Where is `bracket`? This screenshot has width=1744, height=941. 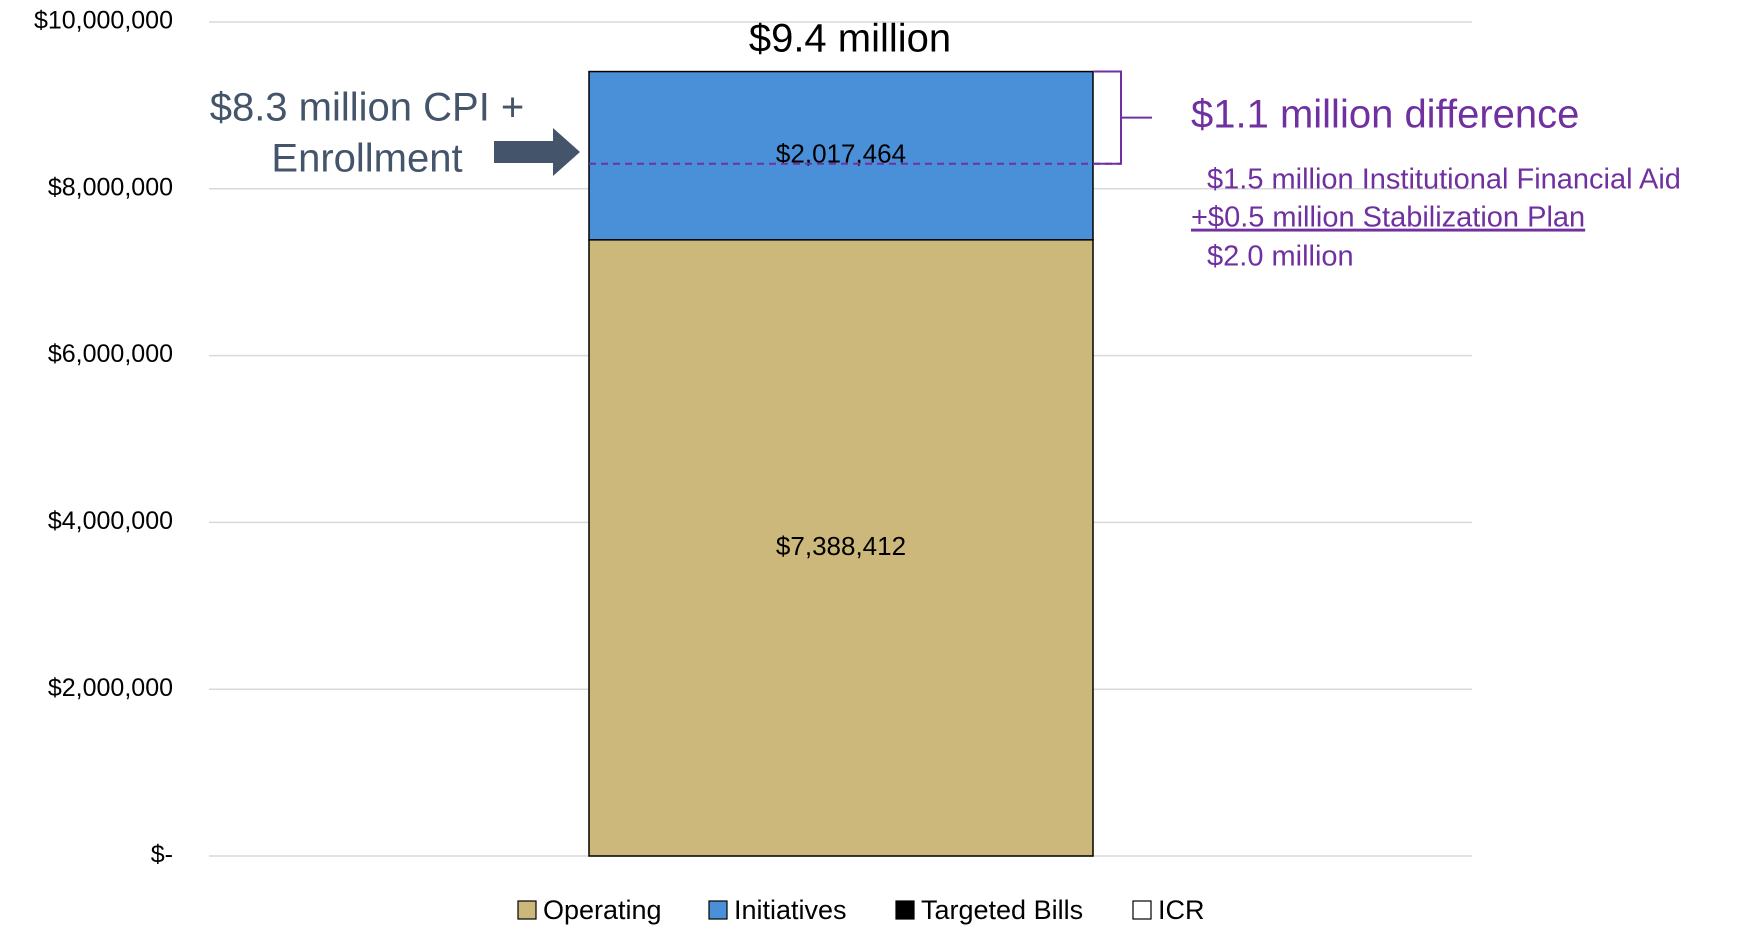 bracket is located at coordinates (1122, 117).